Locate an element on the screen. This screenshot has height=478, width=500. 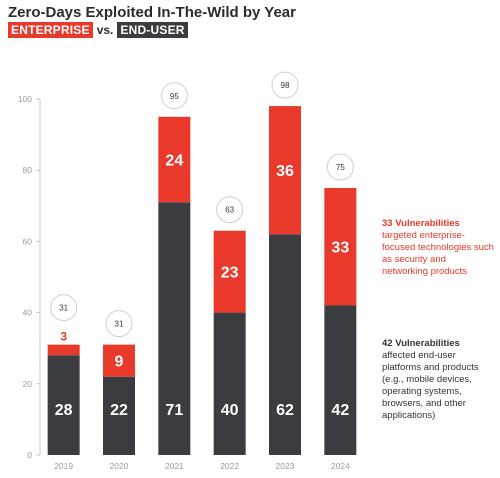
data-label-enterprise: 3 is located at coordinates (63, 337).